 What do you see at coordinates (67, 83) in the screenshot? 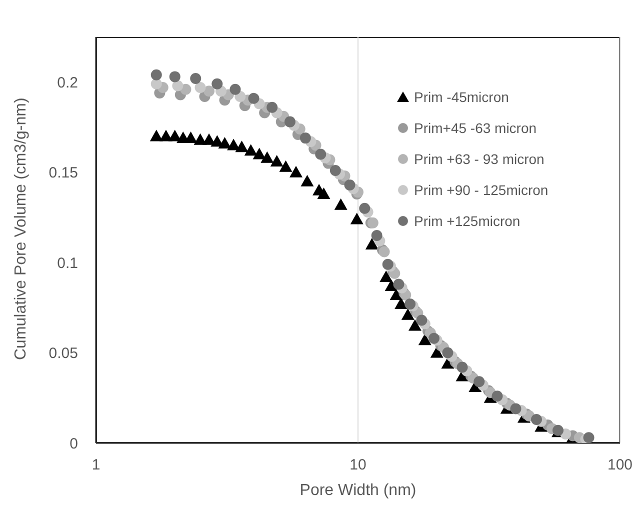
I see `y-tick-label: 0.2` at bounding box center [67, 83].